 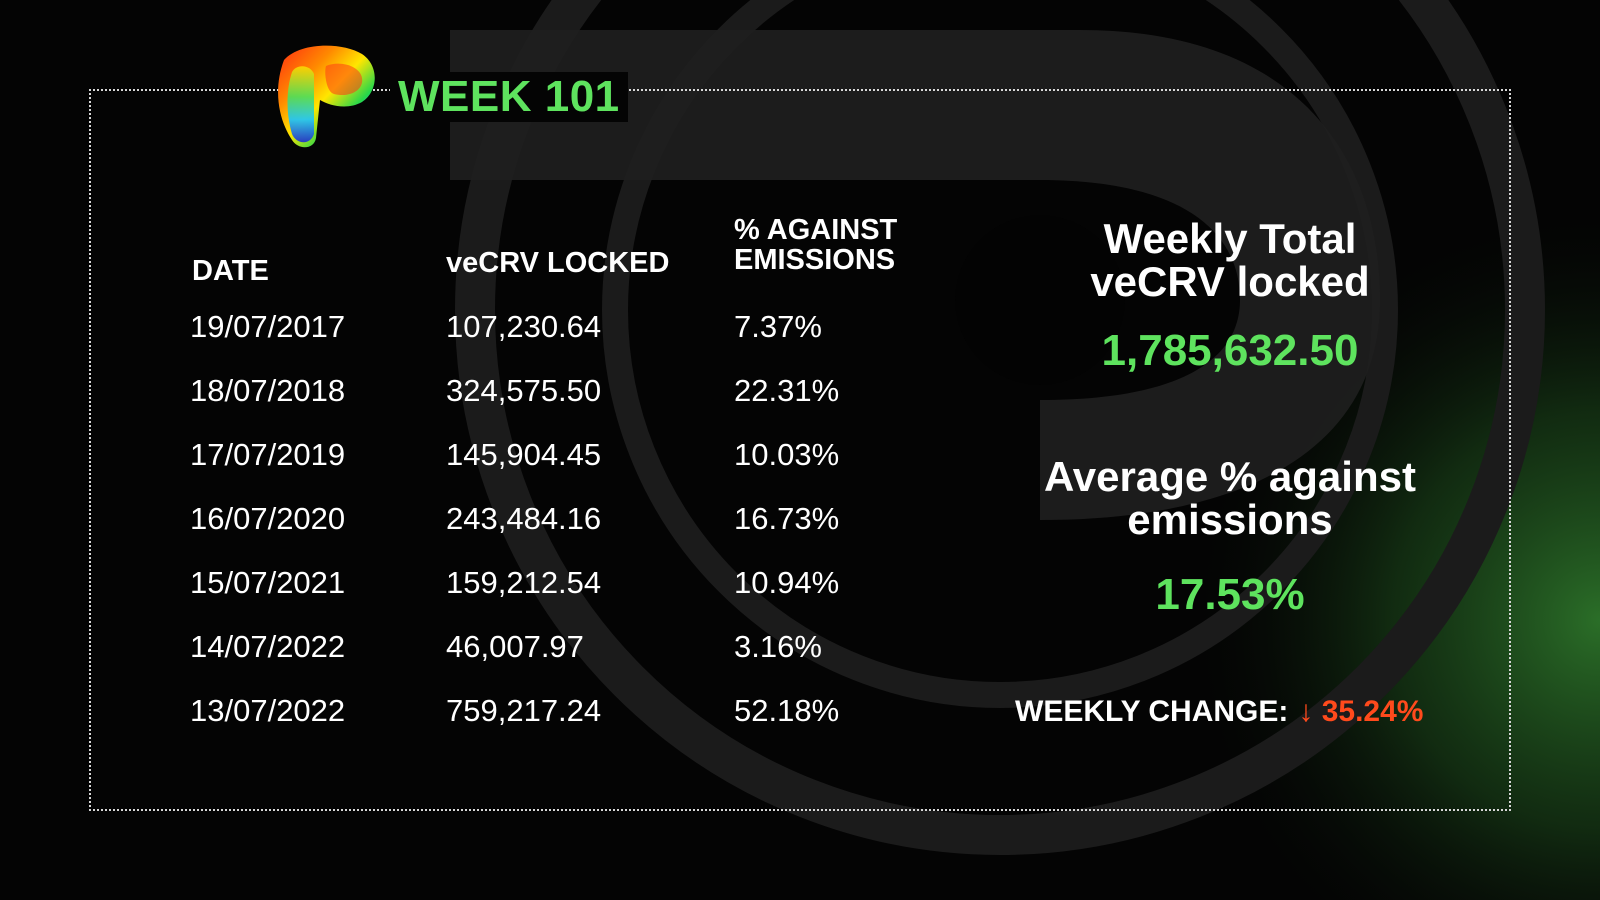 I want to click on cell-pct: 3.16%, so click(x=778, y=646).